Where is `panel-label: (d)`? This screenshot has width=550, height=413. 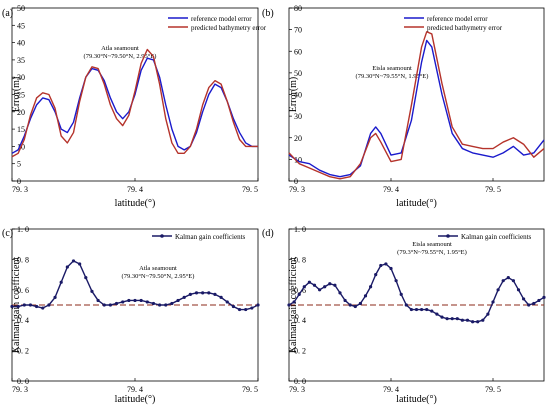
panel-label: (d) is located at coordinates (268, 233).